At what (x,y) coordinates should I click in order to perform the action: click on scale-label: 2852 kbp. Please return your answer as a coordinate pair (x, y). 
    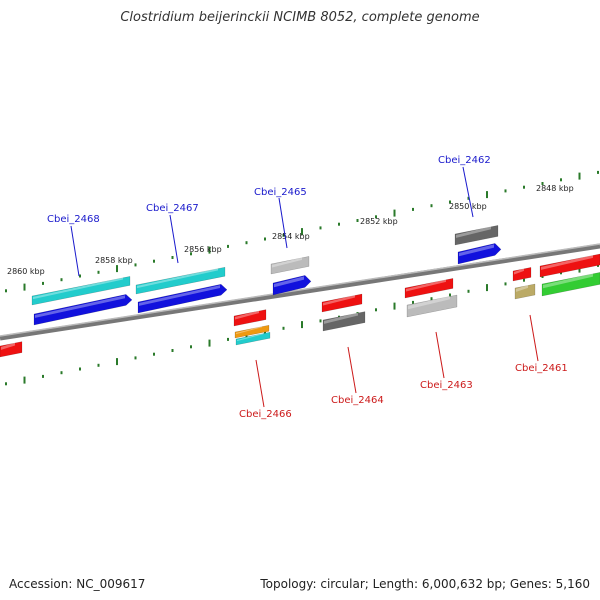
    Looking at the image, I should click on (379, 221).